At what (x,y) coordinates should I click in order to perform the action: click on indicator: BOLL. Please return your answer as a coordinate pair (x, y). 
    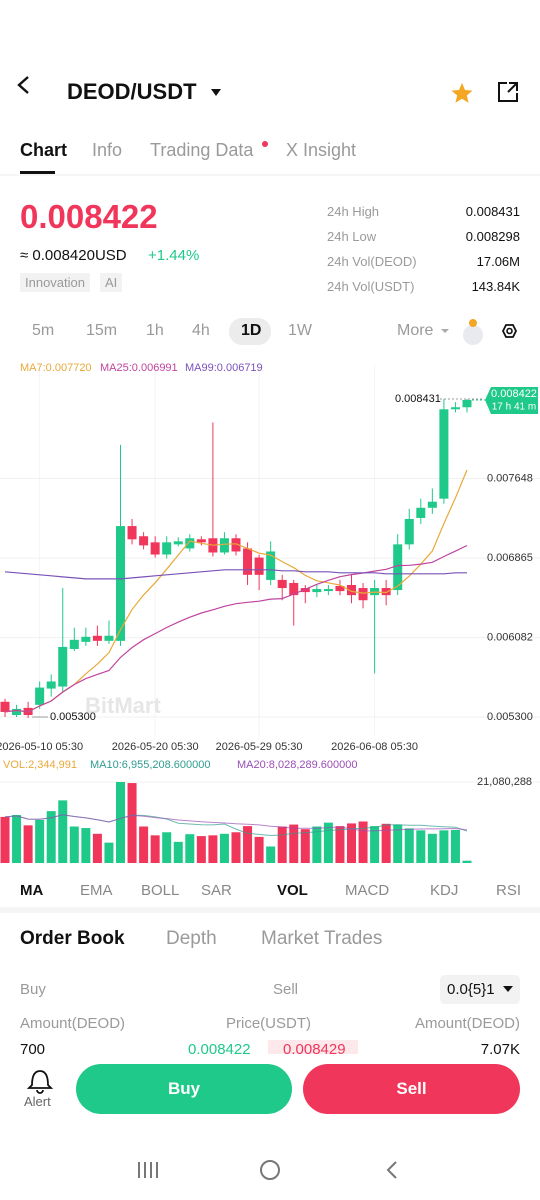
    Looking at the image, I should click on (160, 890).